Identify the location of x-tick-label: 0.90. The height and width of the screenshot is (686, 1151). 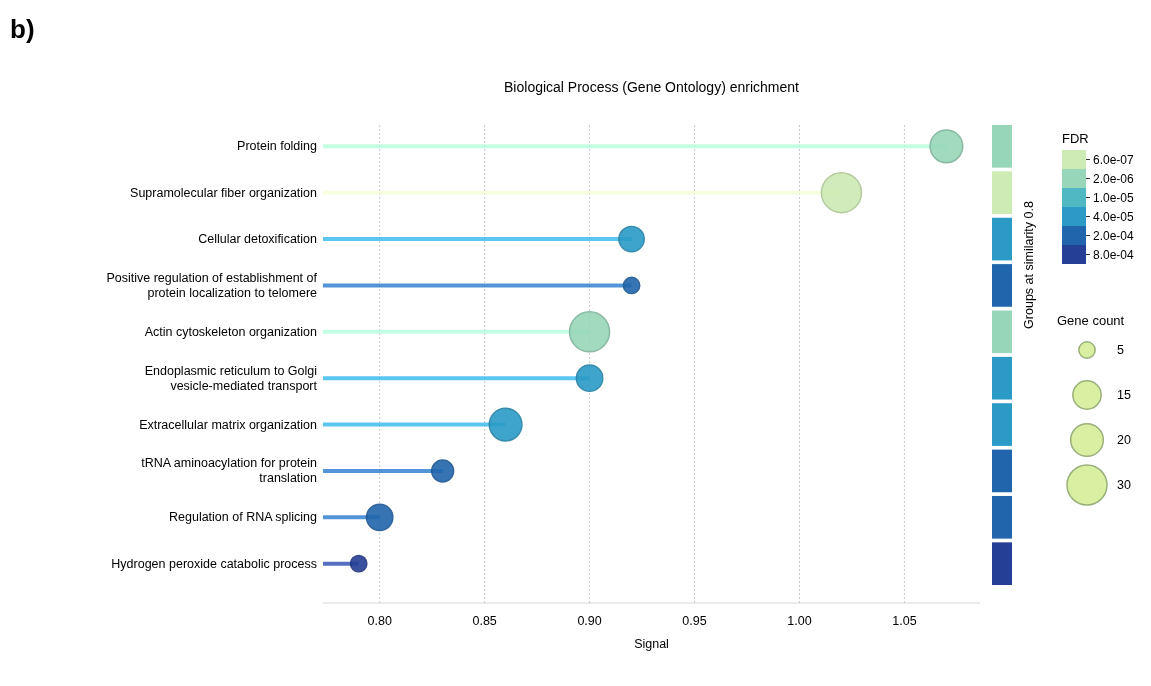
(589, 621).